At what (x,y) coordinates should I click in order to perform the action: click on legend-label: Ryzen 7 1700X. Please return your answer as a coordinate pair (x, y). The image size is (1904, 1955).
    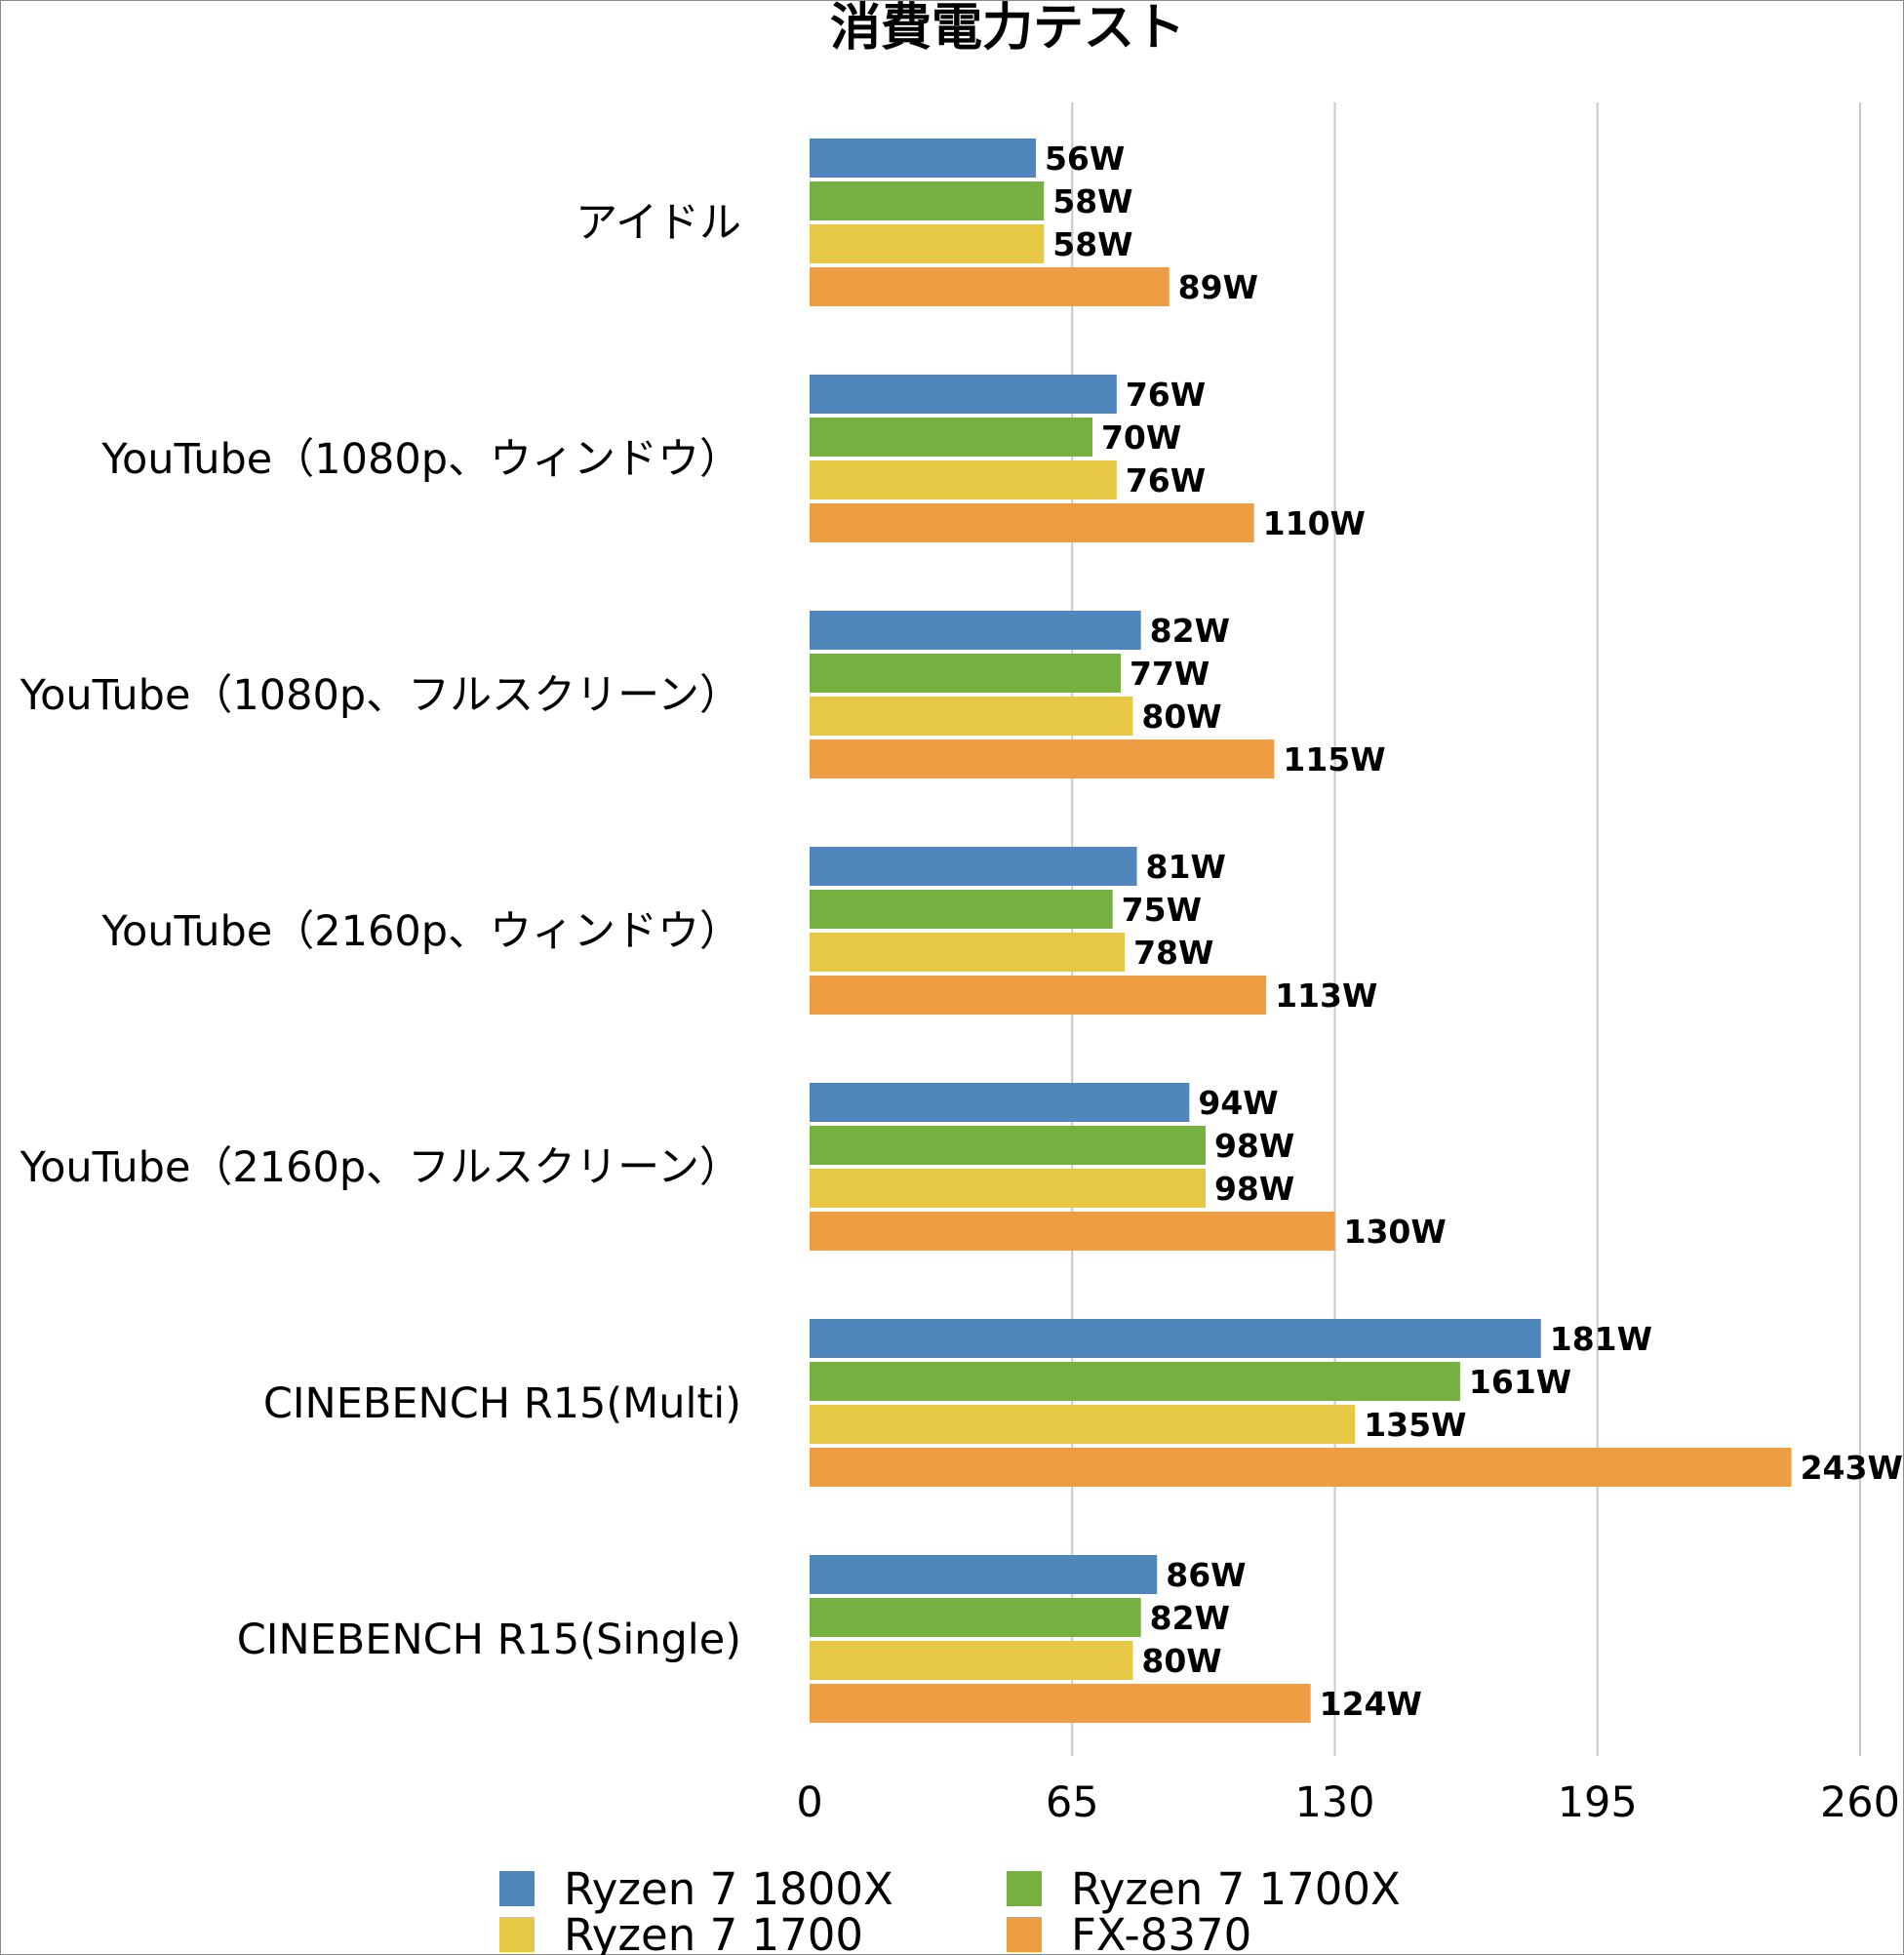
    Looking at the image, I should click on (1236, 1889).